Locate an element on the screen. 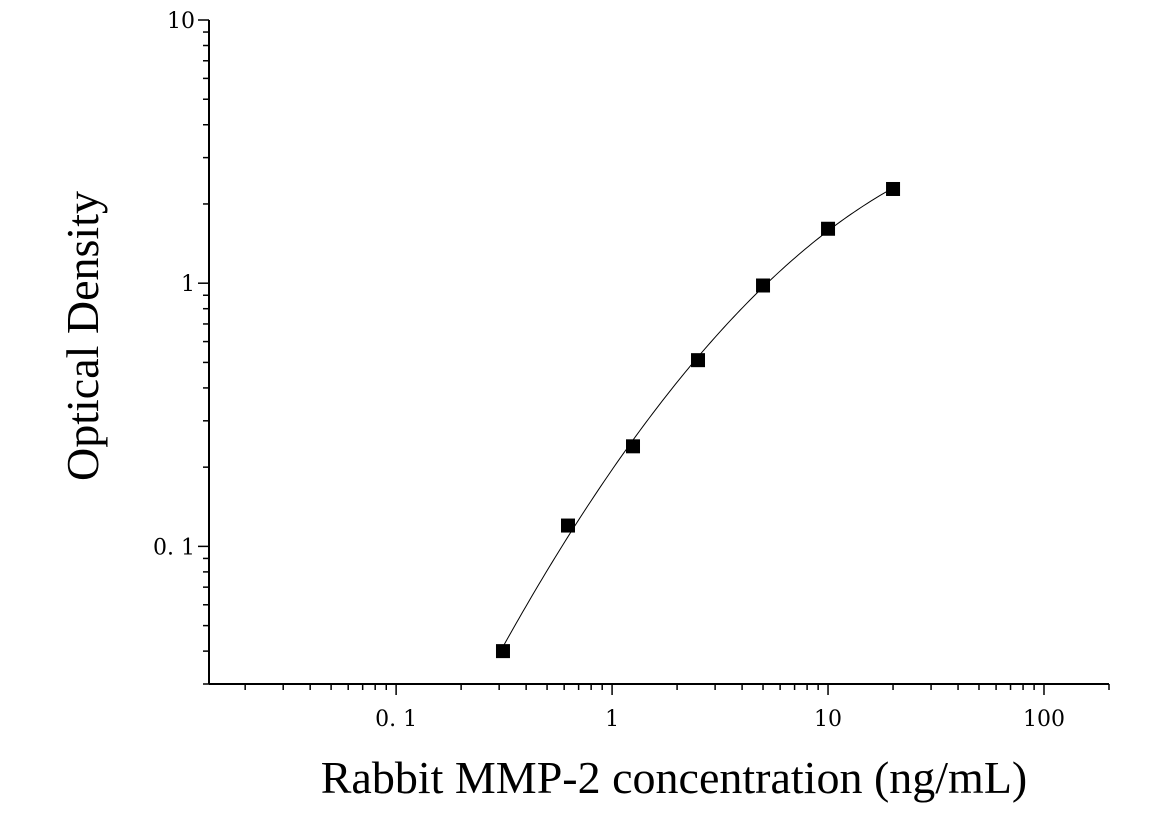 This screenshot has height=813, width=1152. x-tick-label: 0. 1 is located at coordinates (396, 719).